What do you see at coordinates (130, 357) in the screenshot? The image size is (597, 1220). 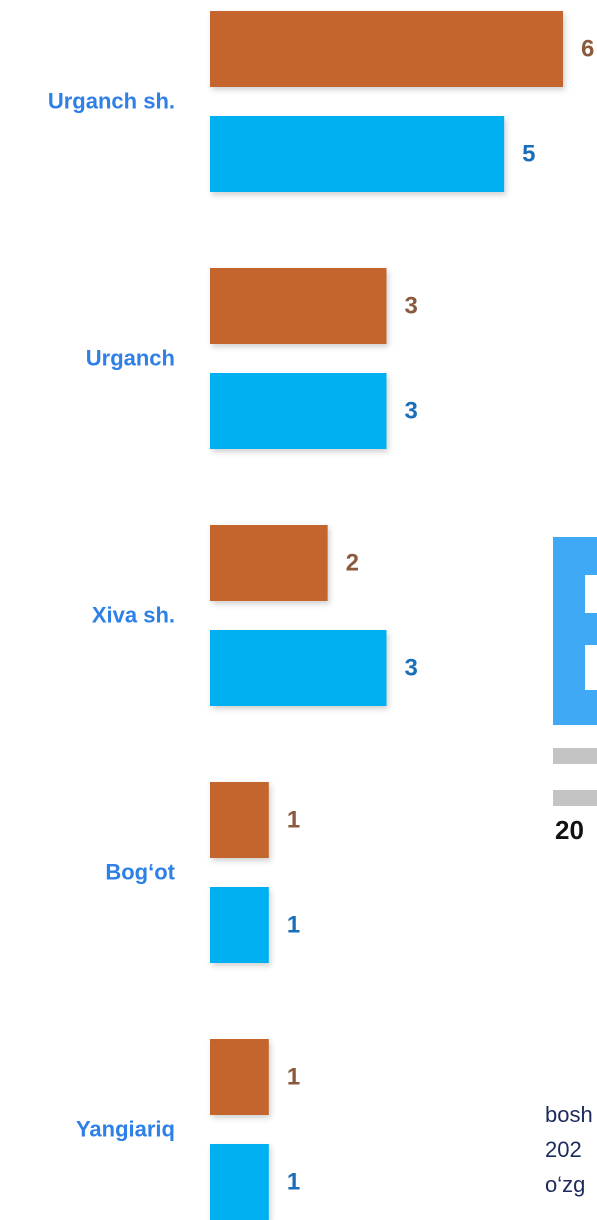 I see `category-label: Urganch` at bounding box center [130, 357].